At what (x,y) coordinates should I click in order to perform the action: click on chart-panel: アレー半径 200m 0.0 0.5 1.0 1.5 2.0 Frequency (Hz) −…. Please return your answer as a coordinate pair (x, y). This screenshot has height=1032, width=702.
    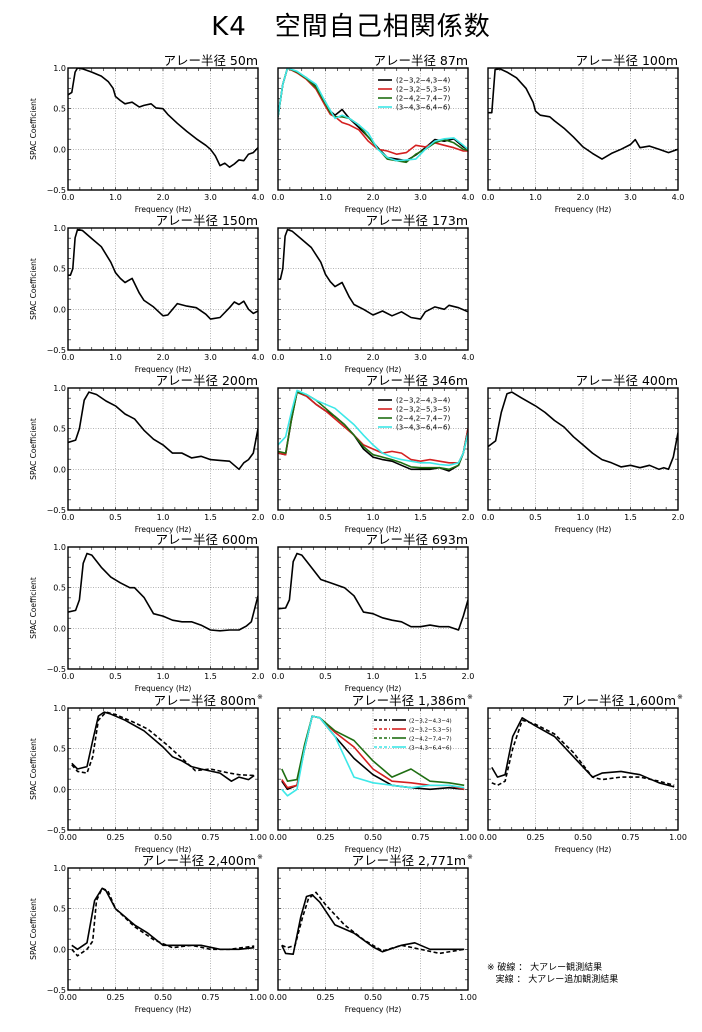
    Looking at the image, I should click on (146, 453).